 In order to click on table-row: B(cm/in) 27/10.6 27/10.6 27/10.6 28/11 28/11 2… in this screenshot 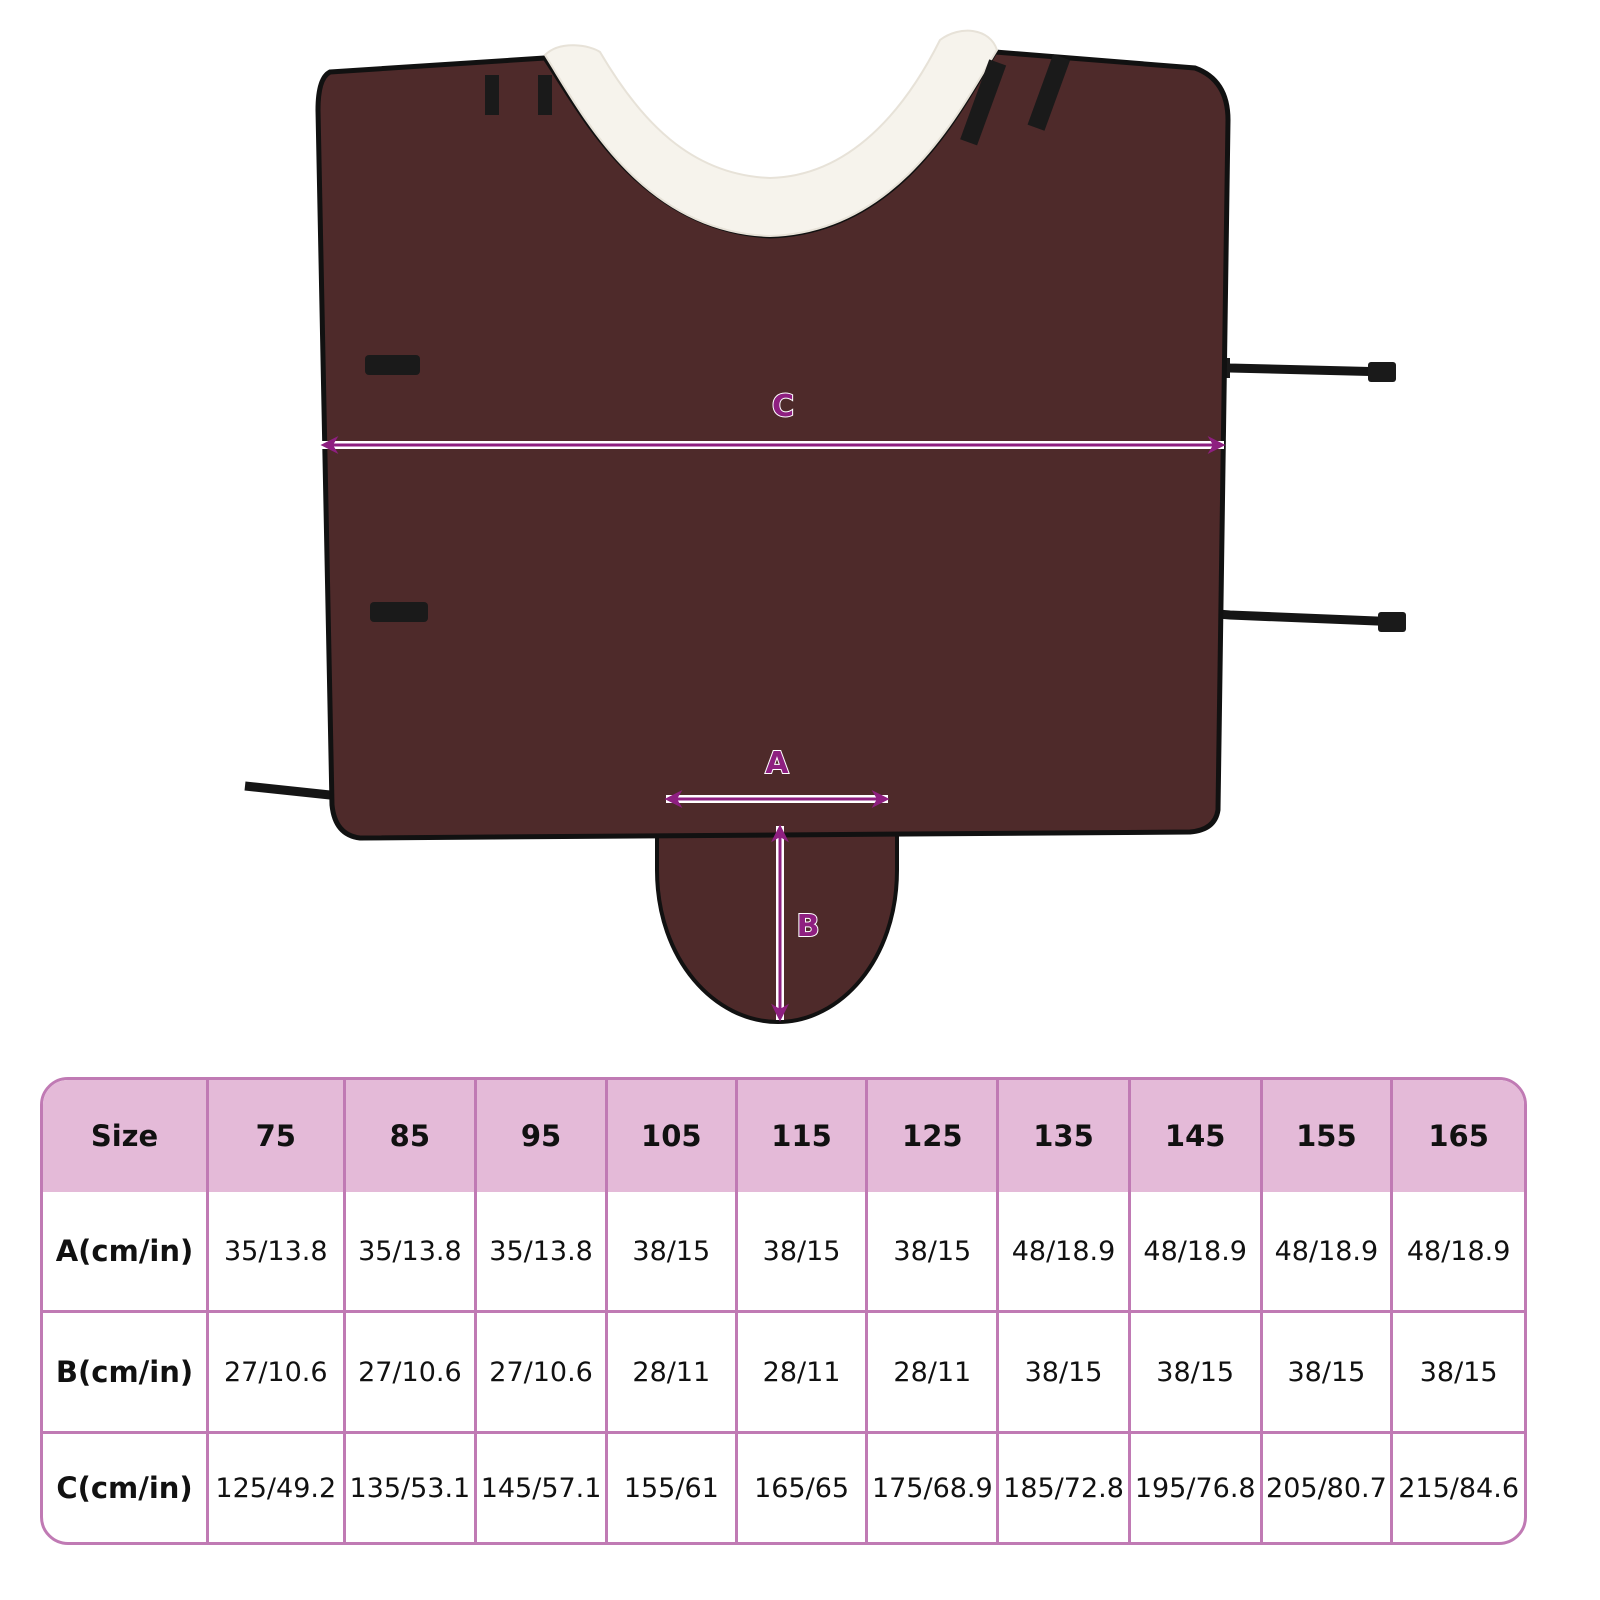, I will do `click(783, 1373)`.